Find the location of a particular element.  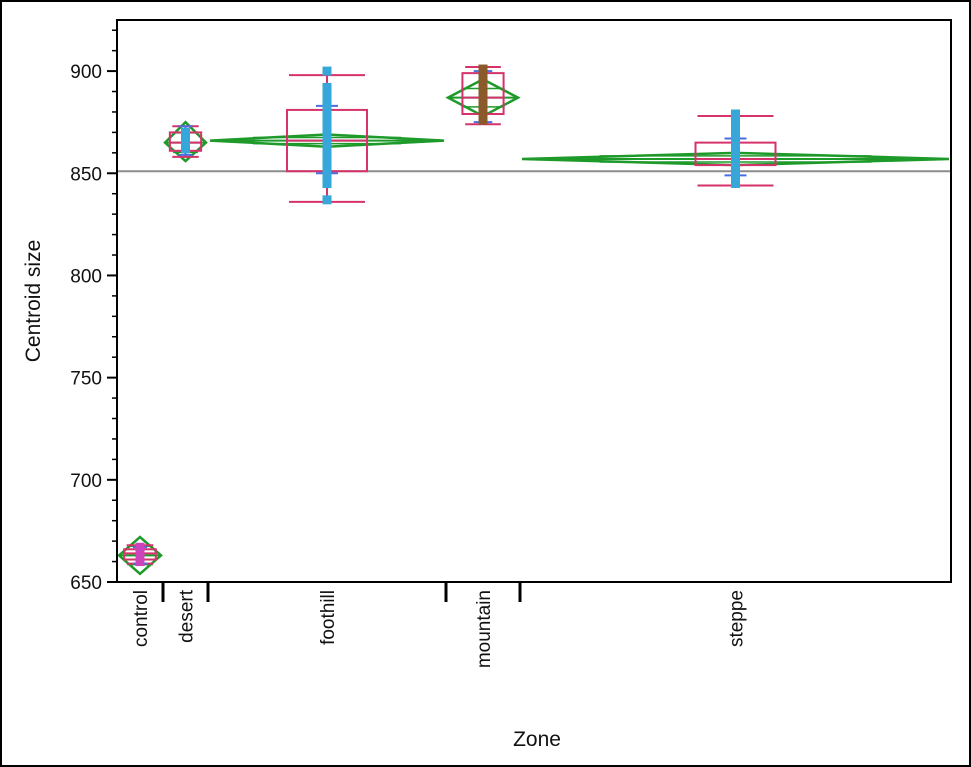

x-tick-label-control: control is located at coordinates (141, 618).